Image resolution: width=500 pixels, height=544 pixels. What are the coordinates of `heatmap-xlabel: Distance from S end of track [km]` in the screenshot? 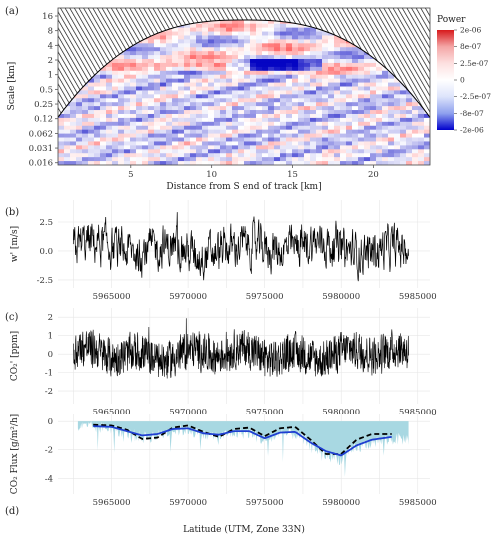 It's located at (243, 187).